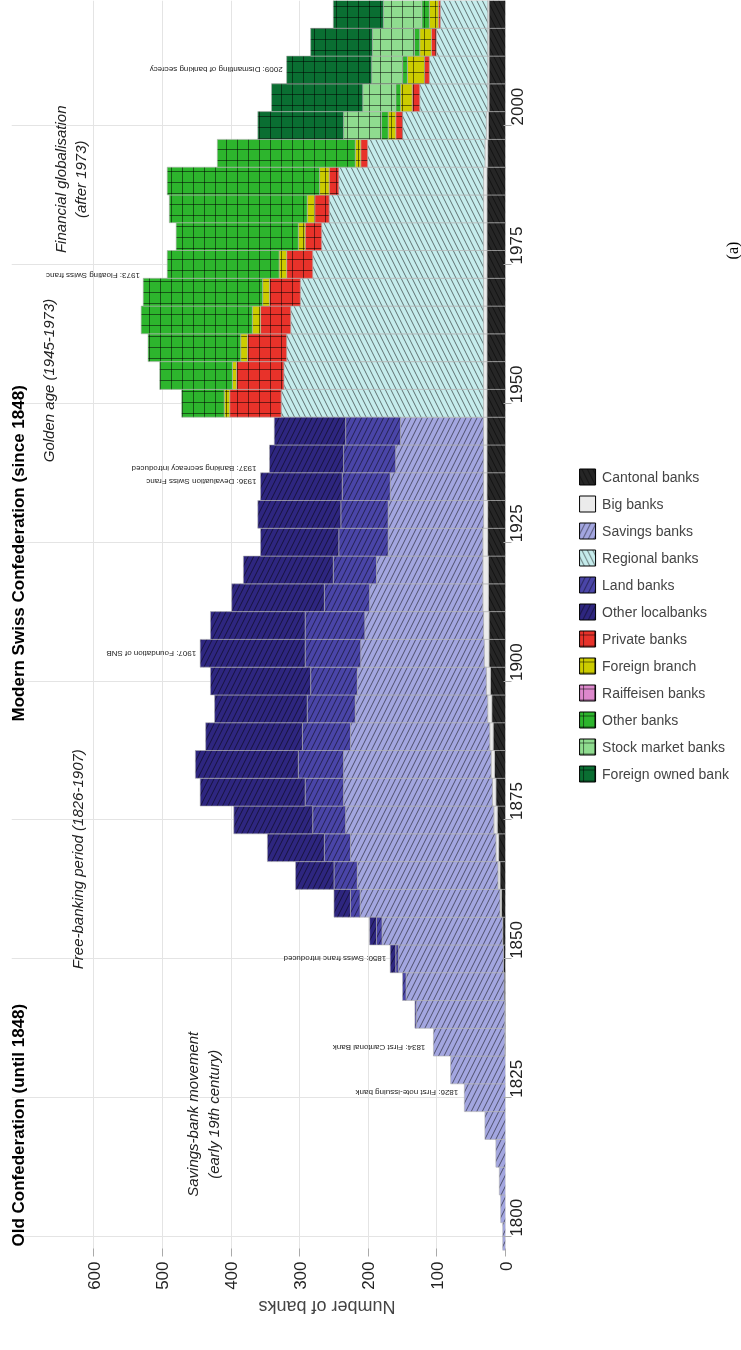  What do you see at coordinates (517, 940) in the screenshot?
I see `y-tick-label: 1850` at bounding box center [517, 940].